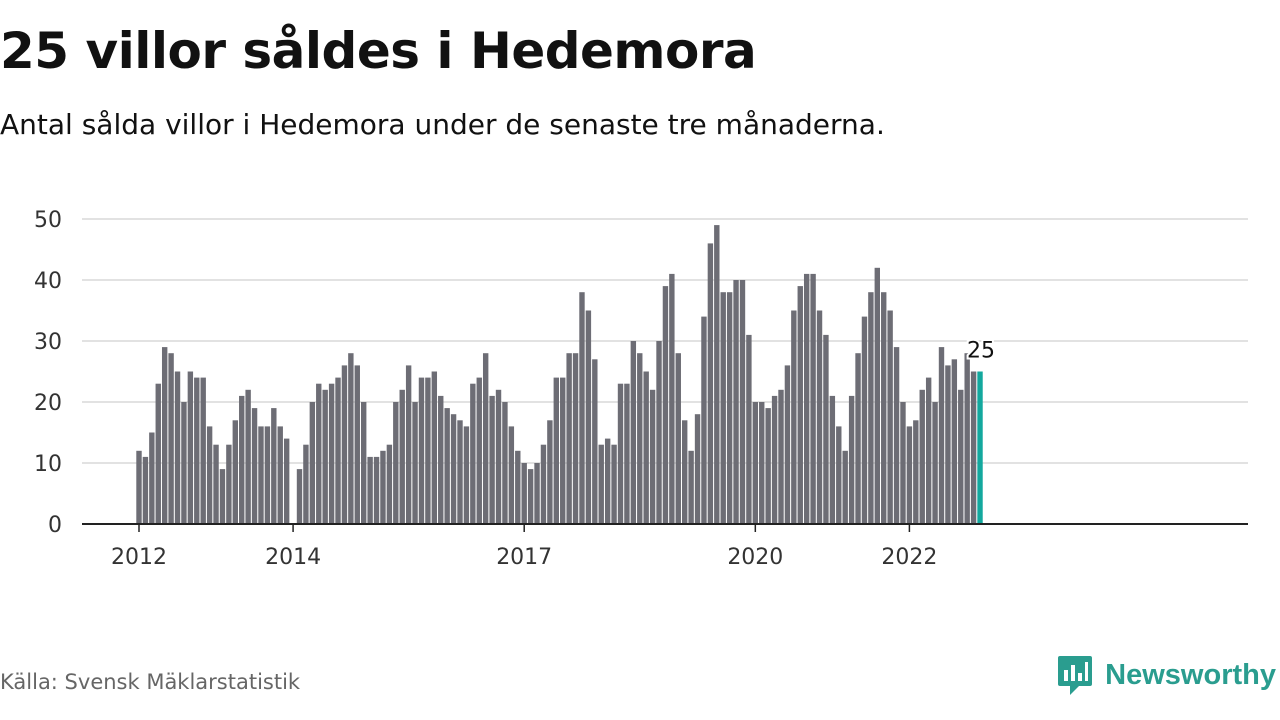  Describe the element at coordinates (981, 351) in the screenshot. I see `latest-value-label: 25` at that location.